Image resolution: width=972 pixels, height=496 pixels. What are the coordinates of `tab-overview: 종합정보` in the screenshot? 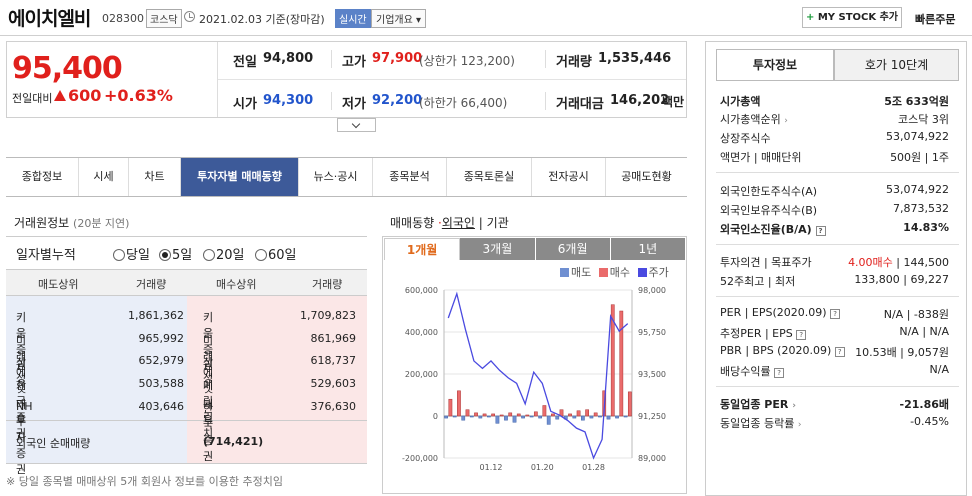 It's located at (42, 177).